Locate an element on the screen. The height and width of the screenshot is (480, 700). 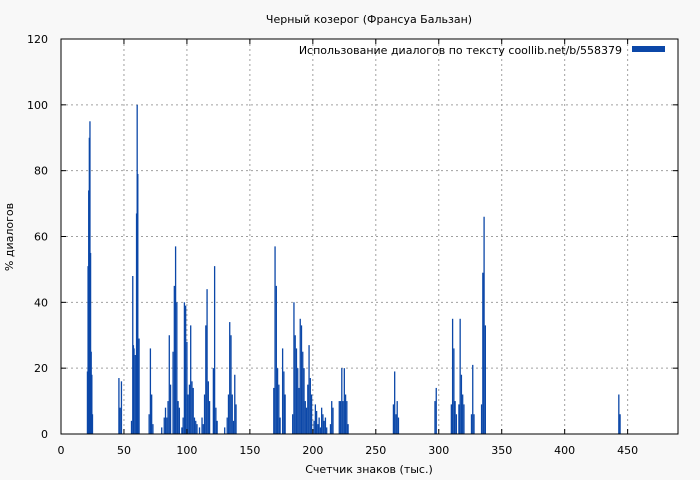
x-tick-label: 100 is located at coordinates (186, 450).